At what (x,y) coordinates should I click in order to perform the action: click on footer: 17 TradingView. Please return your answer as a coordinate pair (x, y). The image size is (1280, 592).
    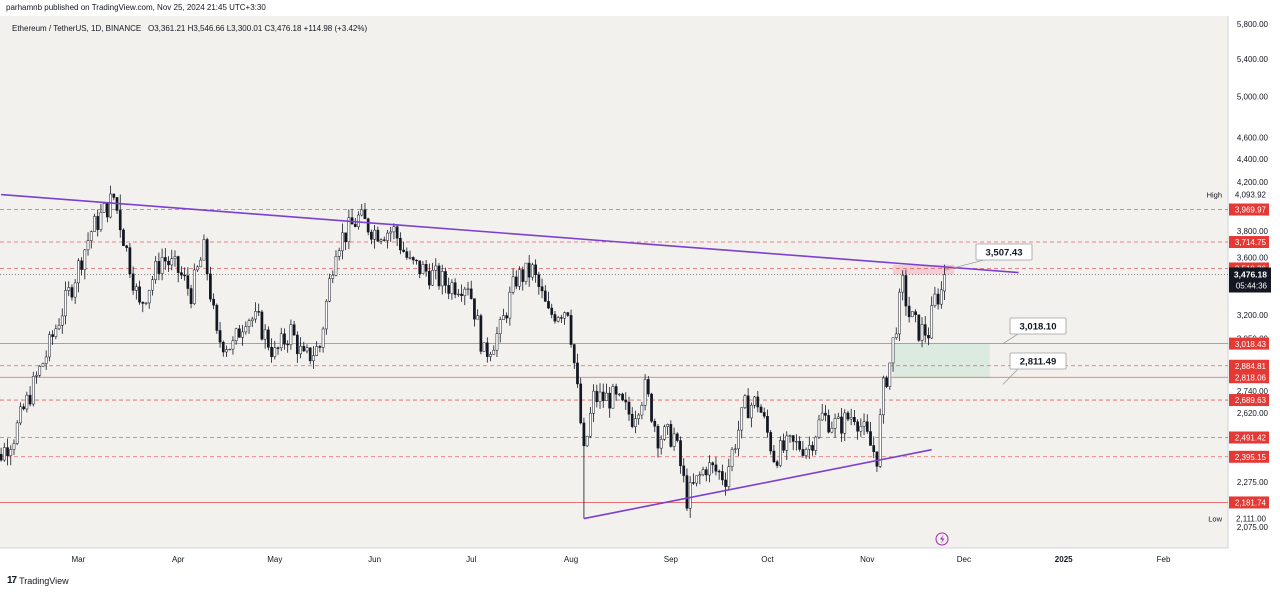
    Looking at the image, I should click on (640, 582).